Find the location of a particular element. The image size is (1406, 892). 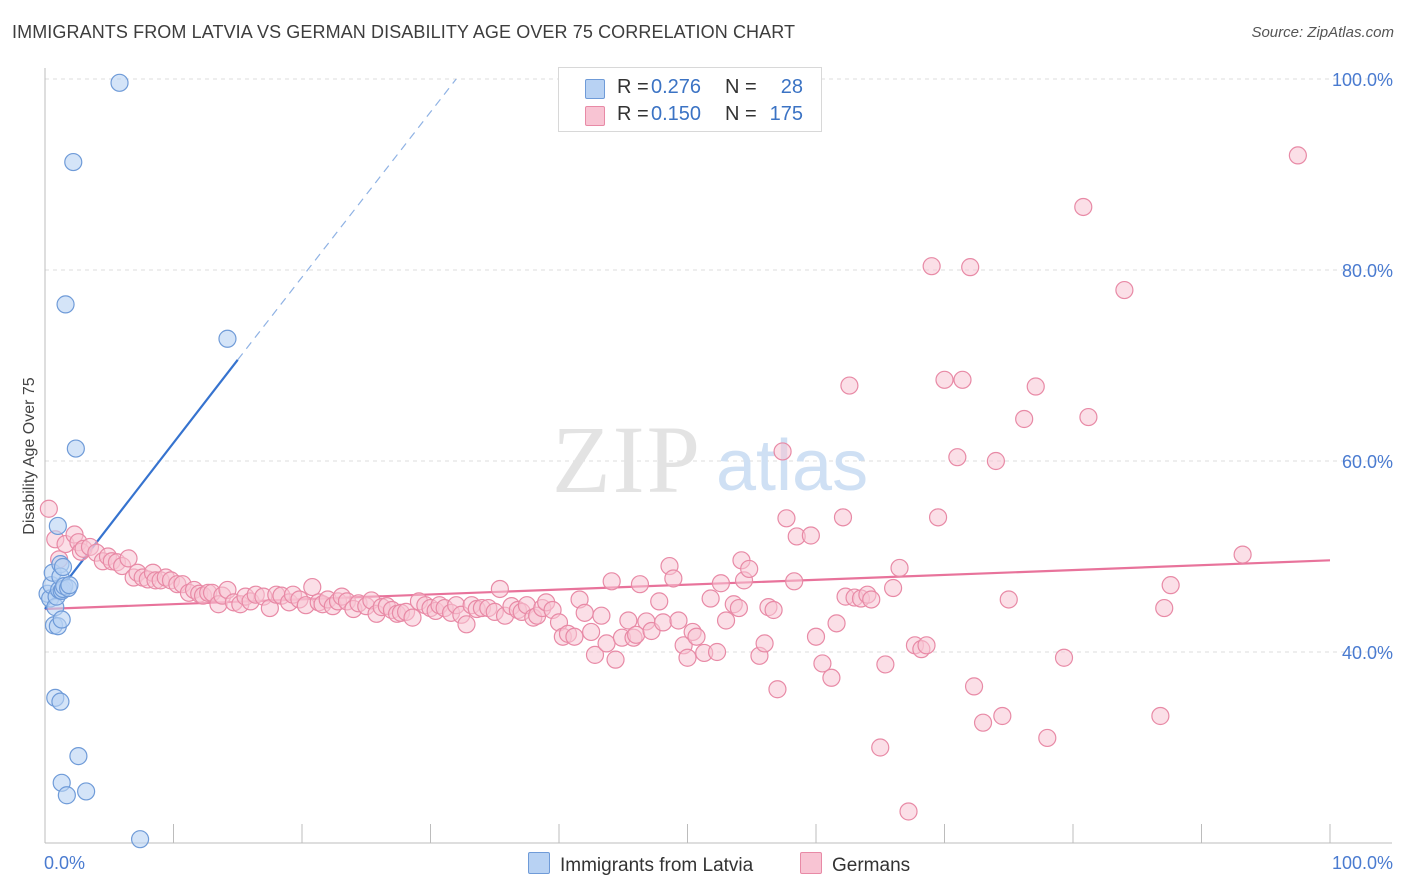

legend-swatch-germans is located at coordinates (595, 116).